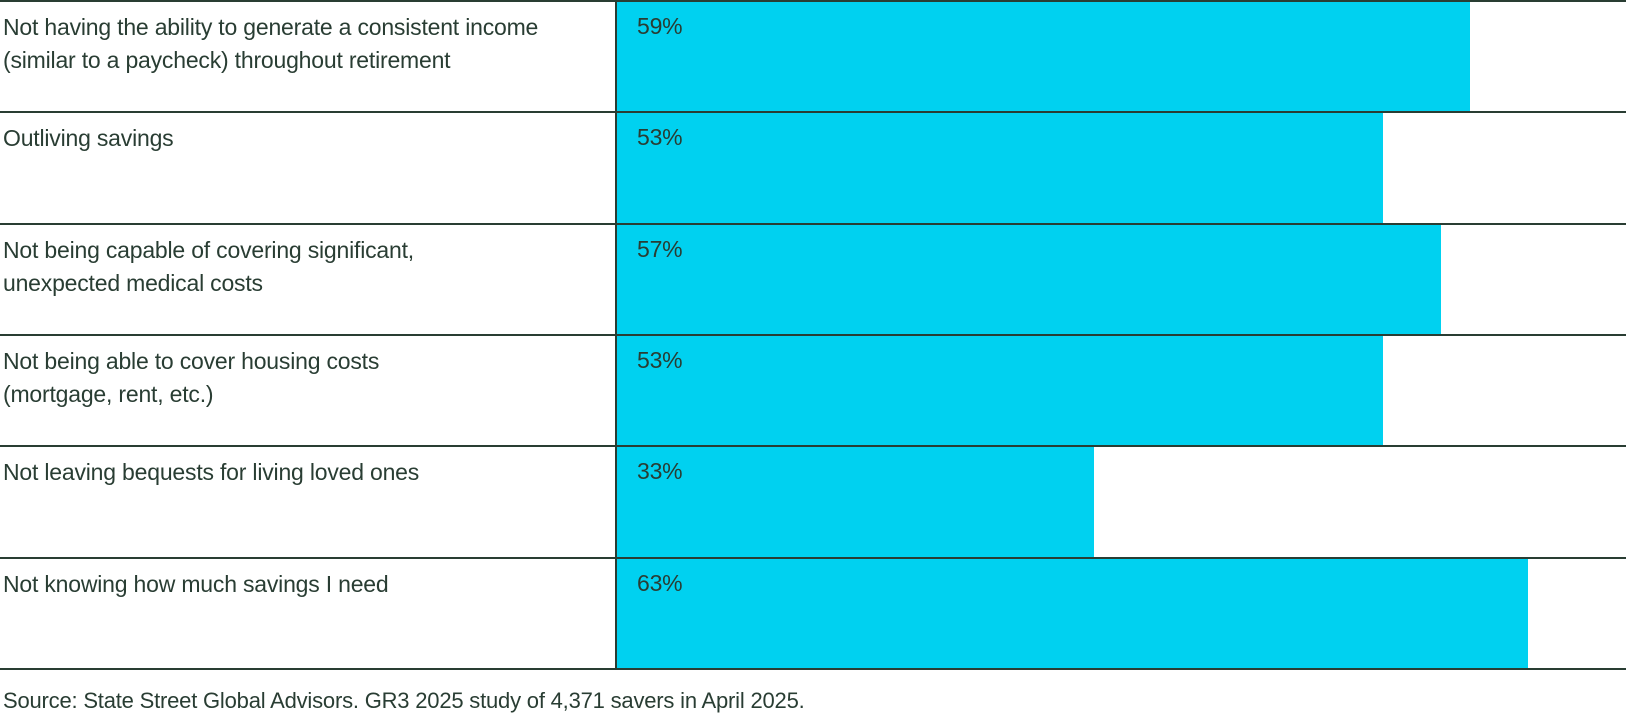 This screenshot has width=1626, height=724. What do you see at coordinates (856, 502) in the screenshot?
I see `bar: 33%` at bounding box center [856, 502].